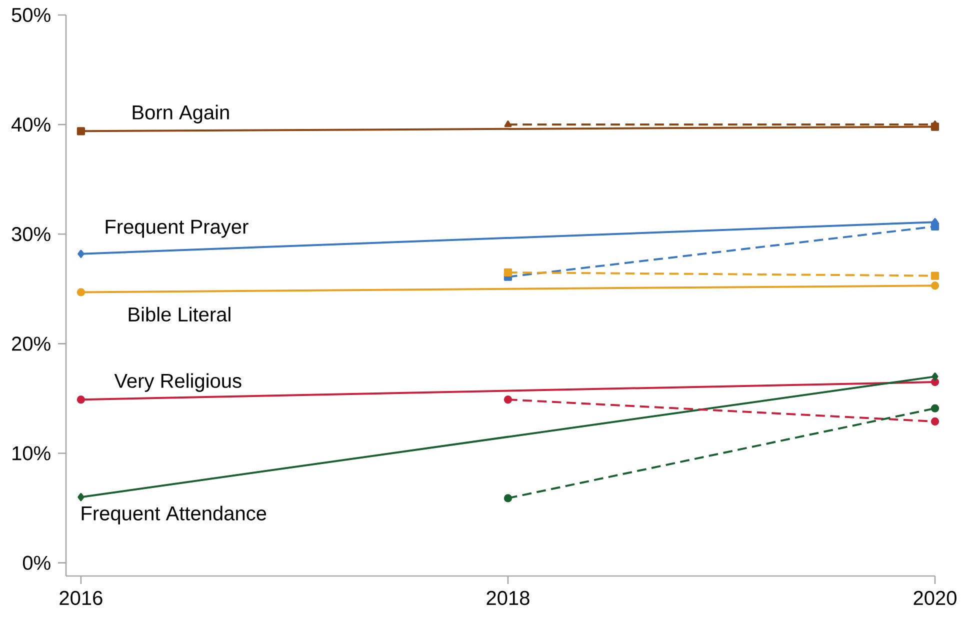  I want to click on series-label: Frequent Prayer, so click(177, 229).